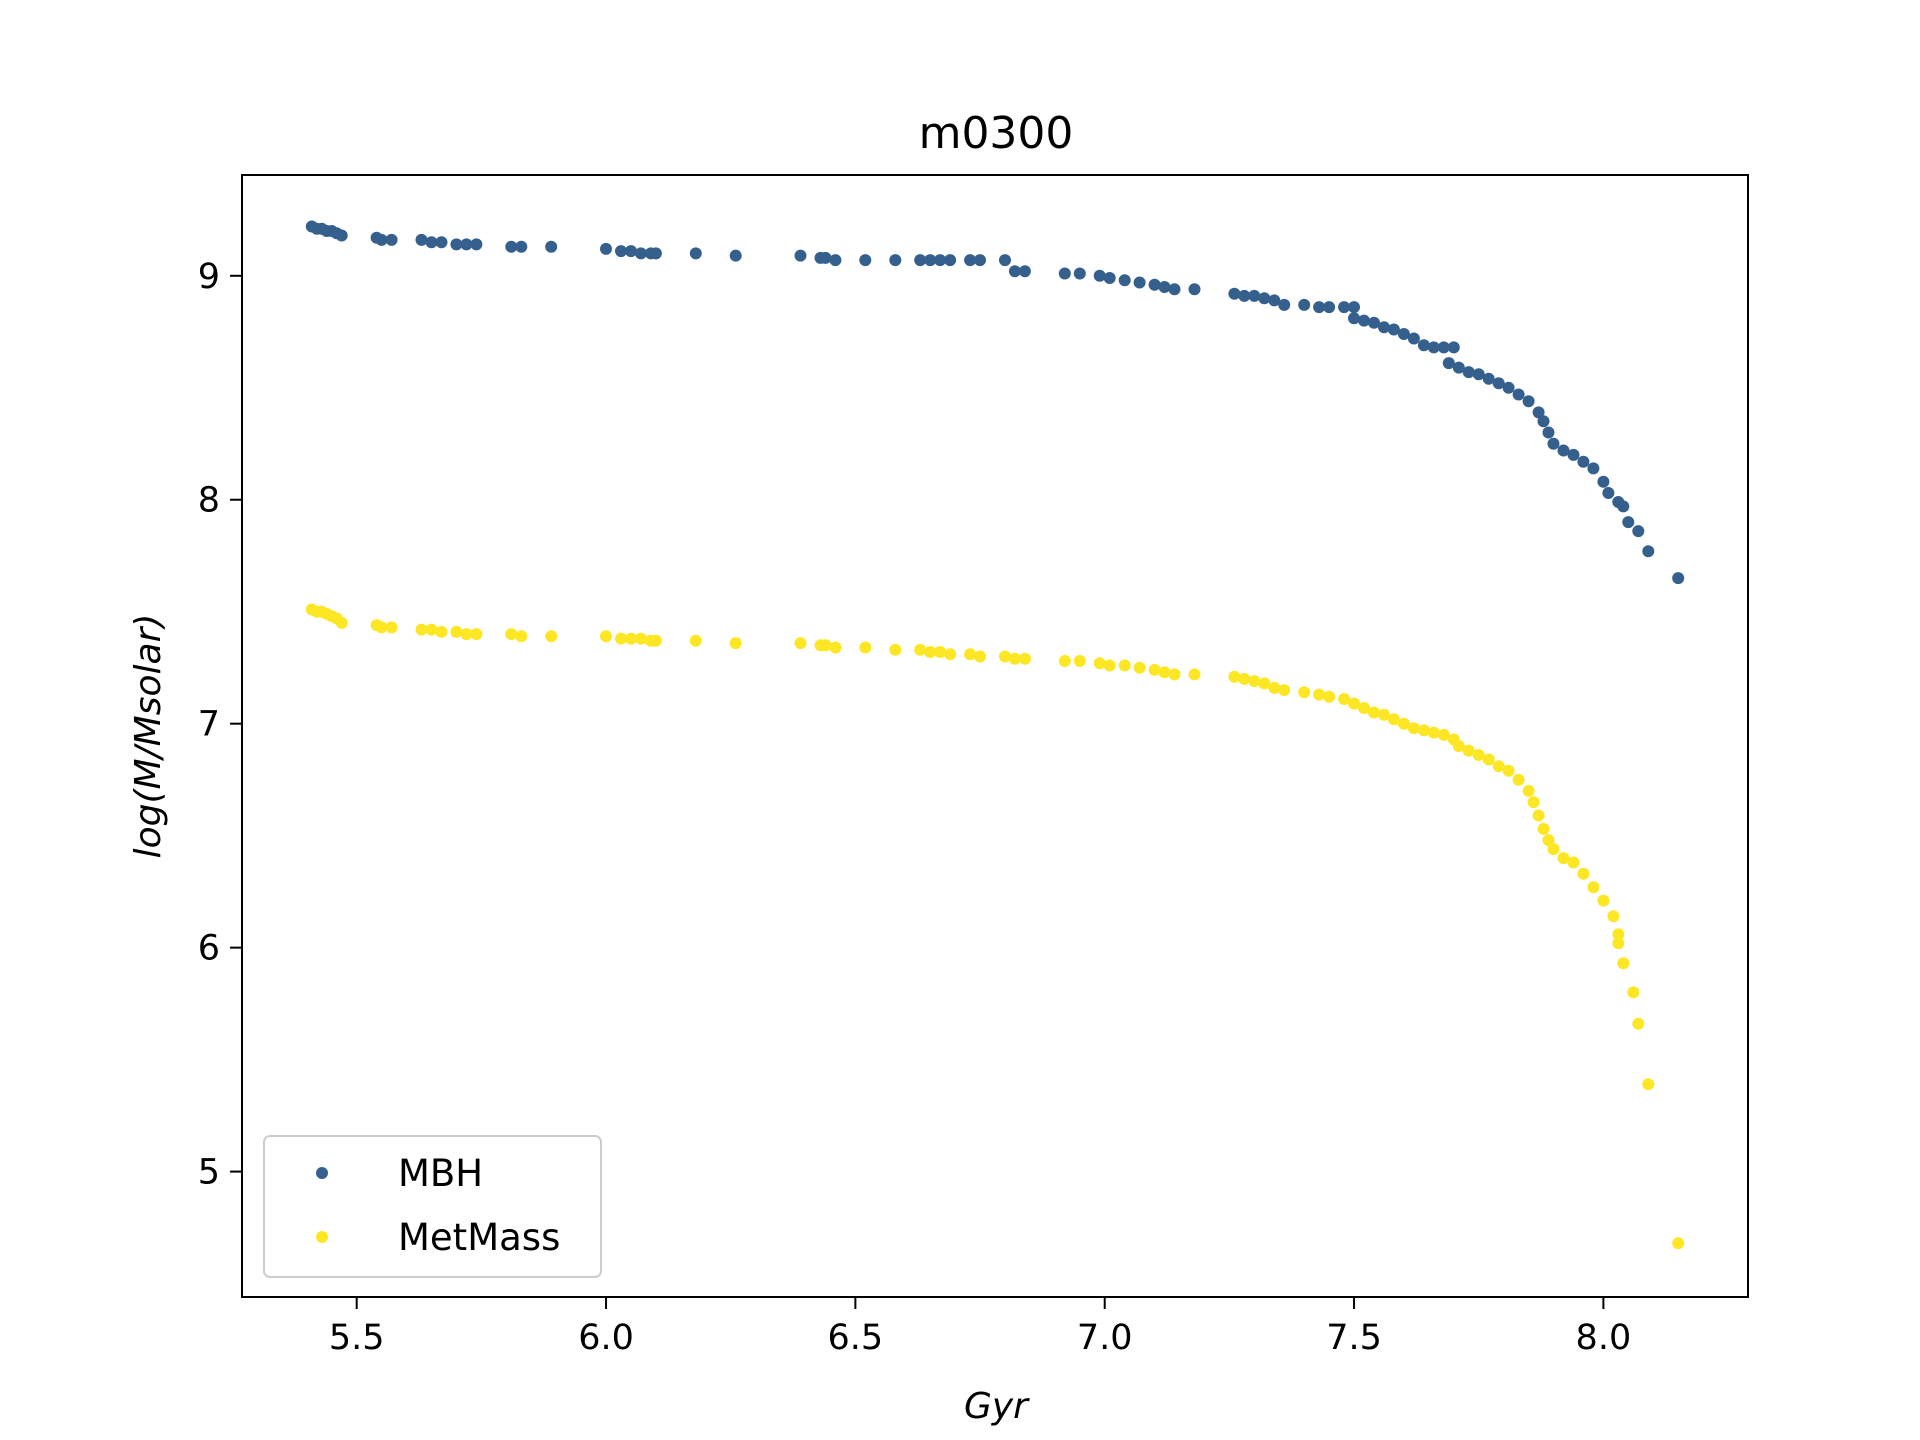  I want to click on y-tick-label-4: 9, so click(209, 277).